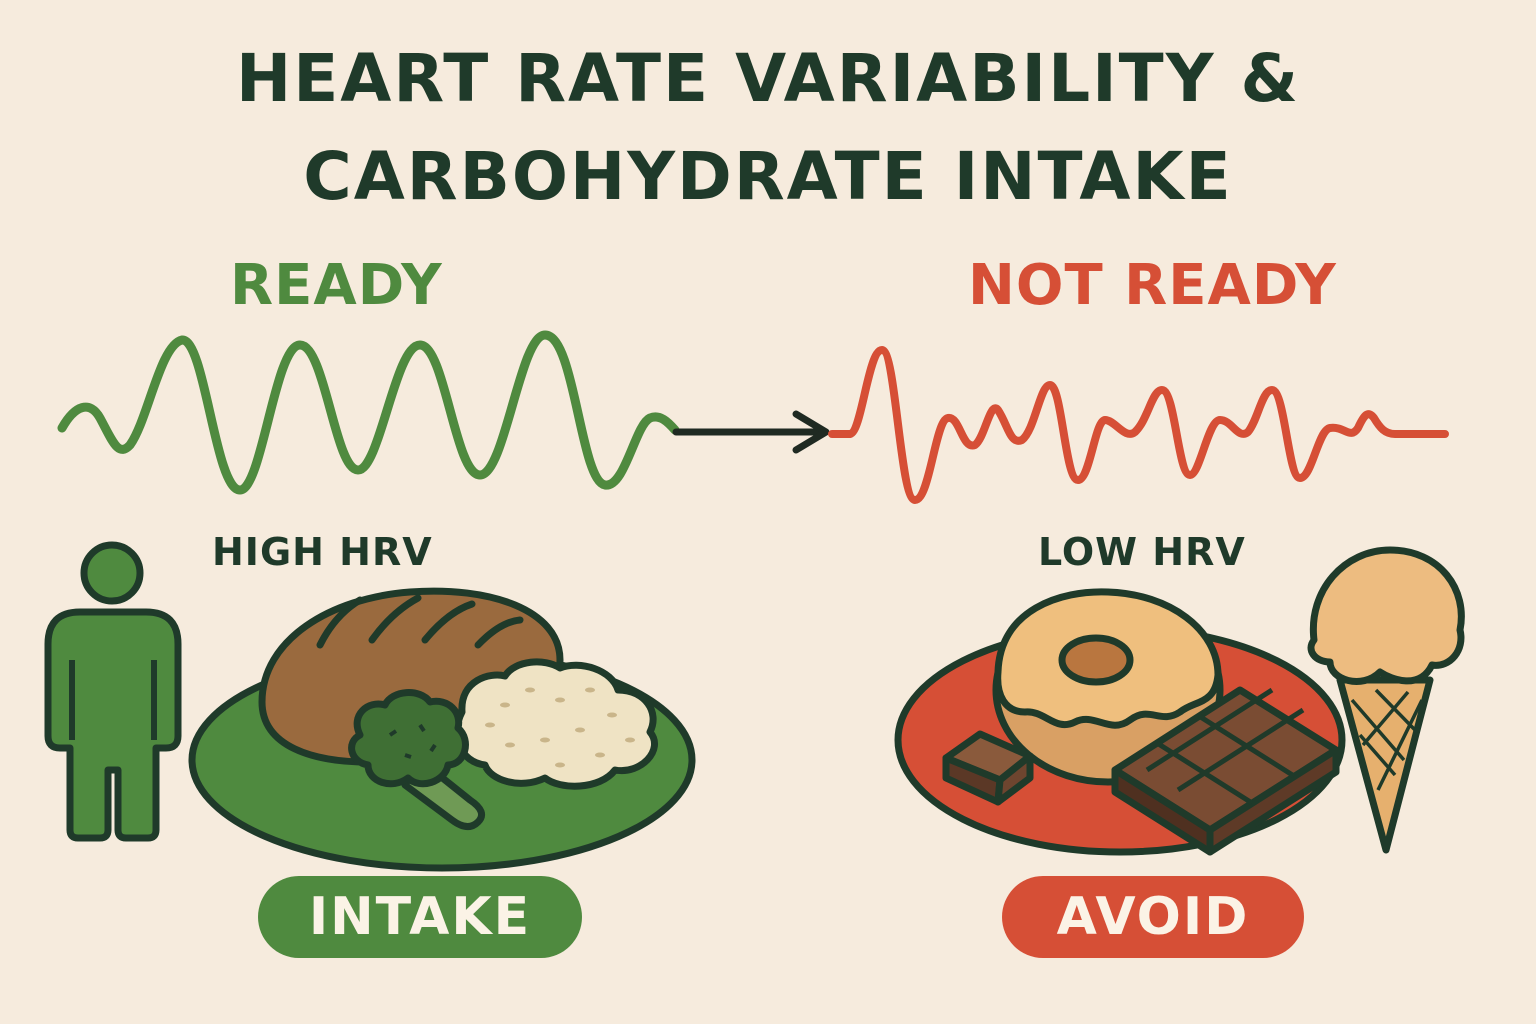 The image size is (1536, 1024). Describe the element at coordinates (322, 552) in the screenshot. I see `high-hrv-label: HIGH HRV` at that location.